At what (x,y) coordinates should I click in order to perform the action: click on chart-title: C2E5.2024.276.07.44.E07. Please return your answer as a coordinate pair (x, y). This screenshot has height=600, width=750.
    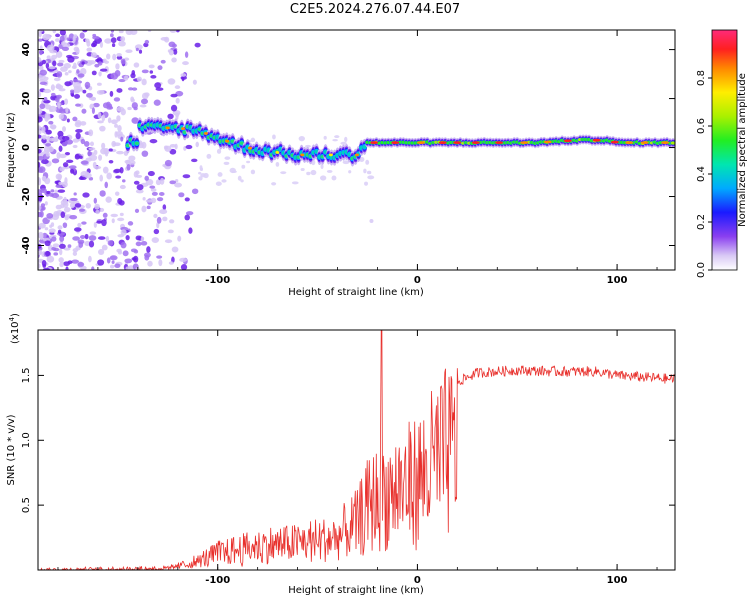
    Looking at the image, I should click on (375, 9).